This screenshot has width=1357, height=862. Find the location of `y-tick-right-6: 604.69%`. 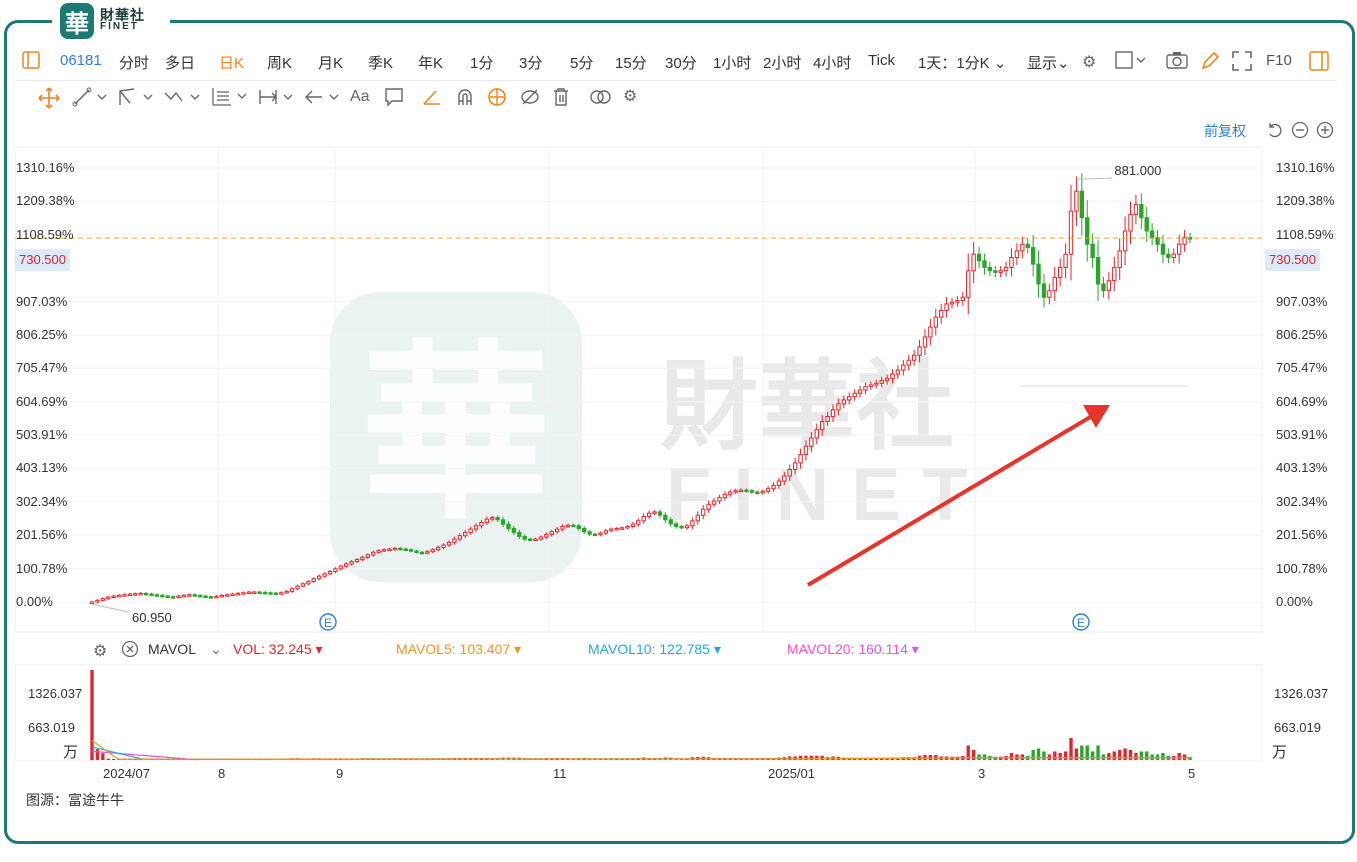

y-tick-right-6: 604.69% is located at coordinates (1302, 401).